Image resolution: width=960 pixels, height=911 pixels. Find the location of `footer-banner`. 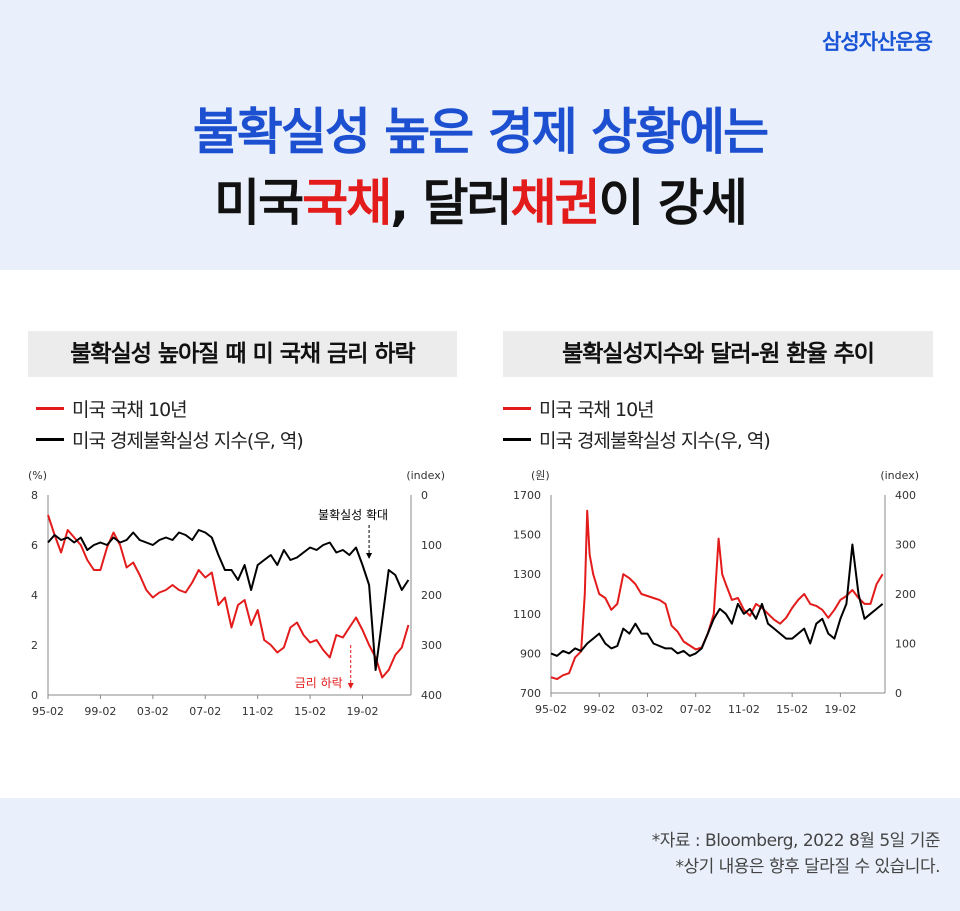

footer-banner is located at coordinates (480, 854).